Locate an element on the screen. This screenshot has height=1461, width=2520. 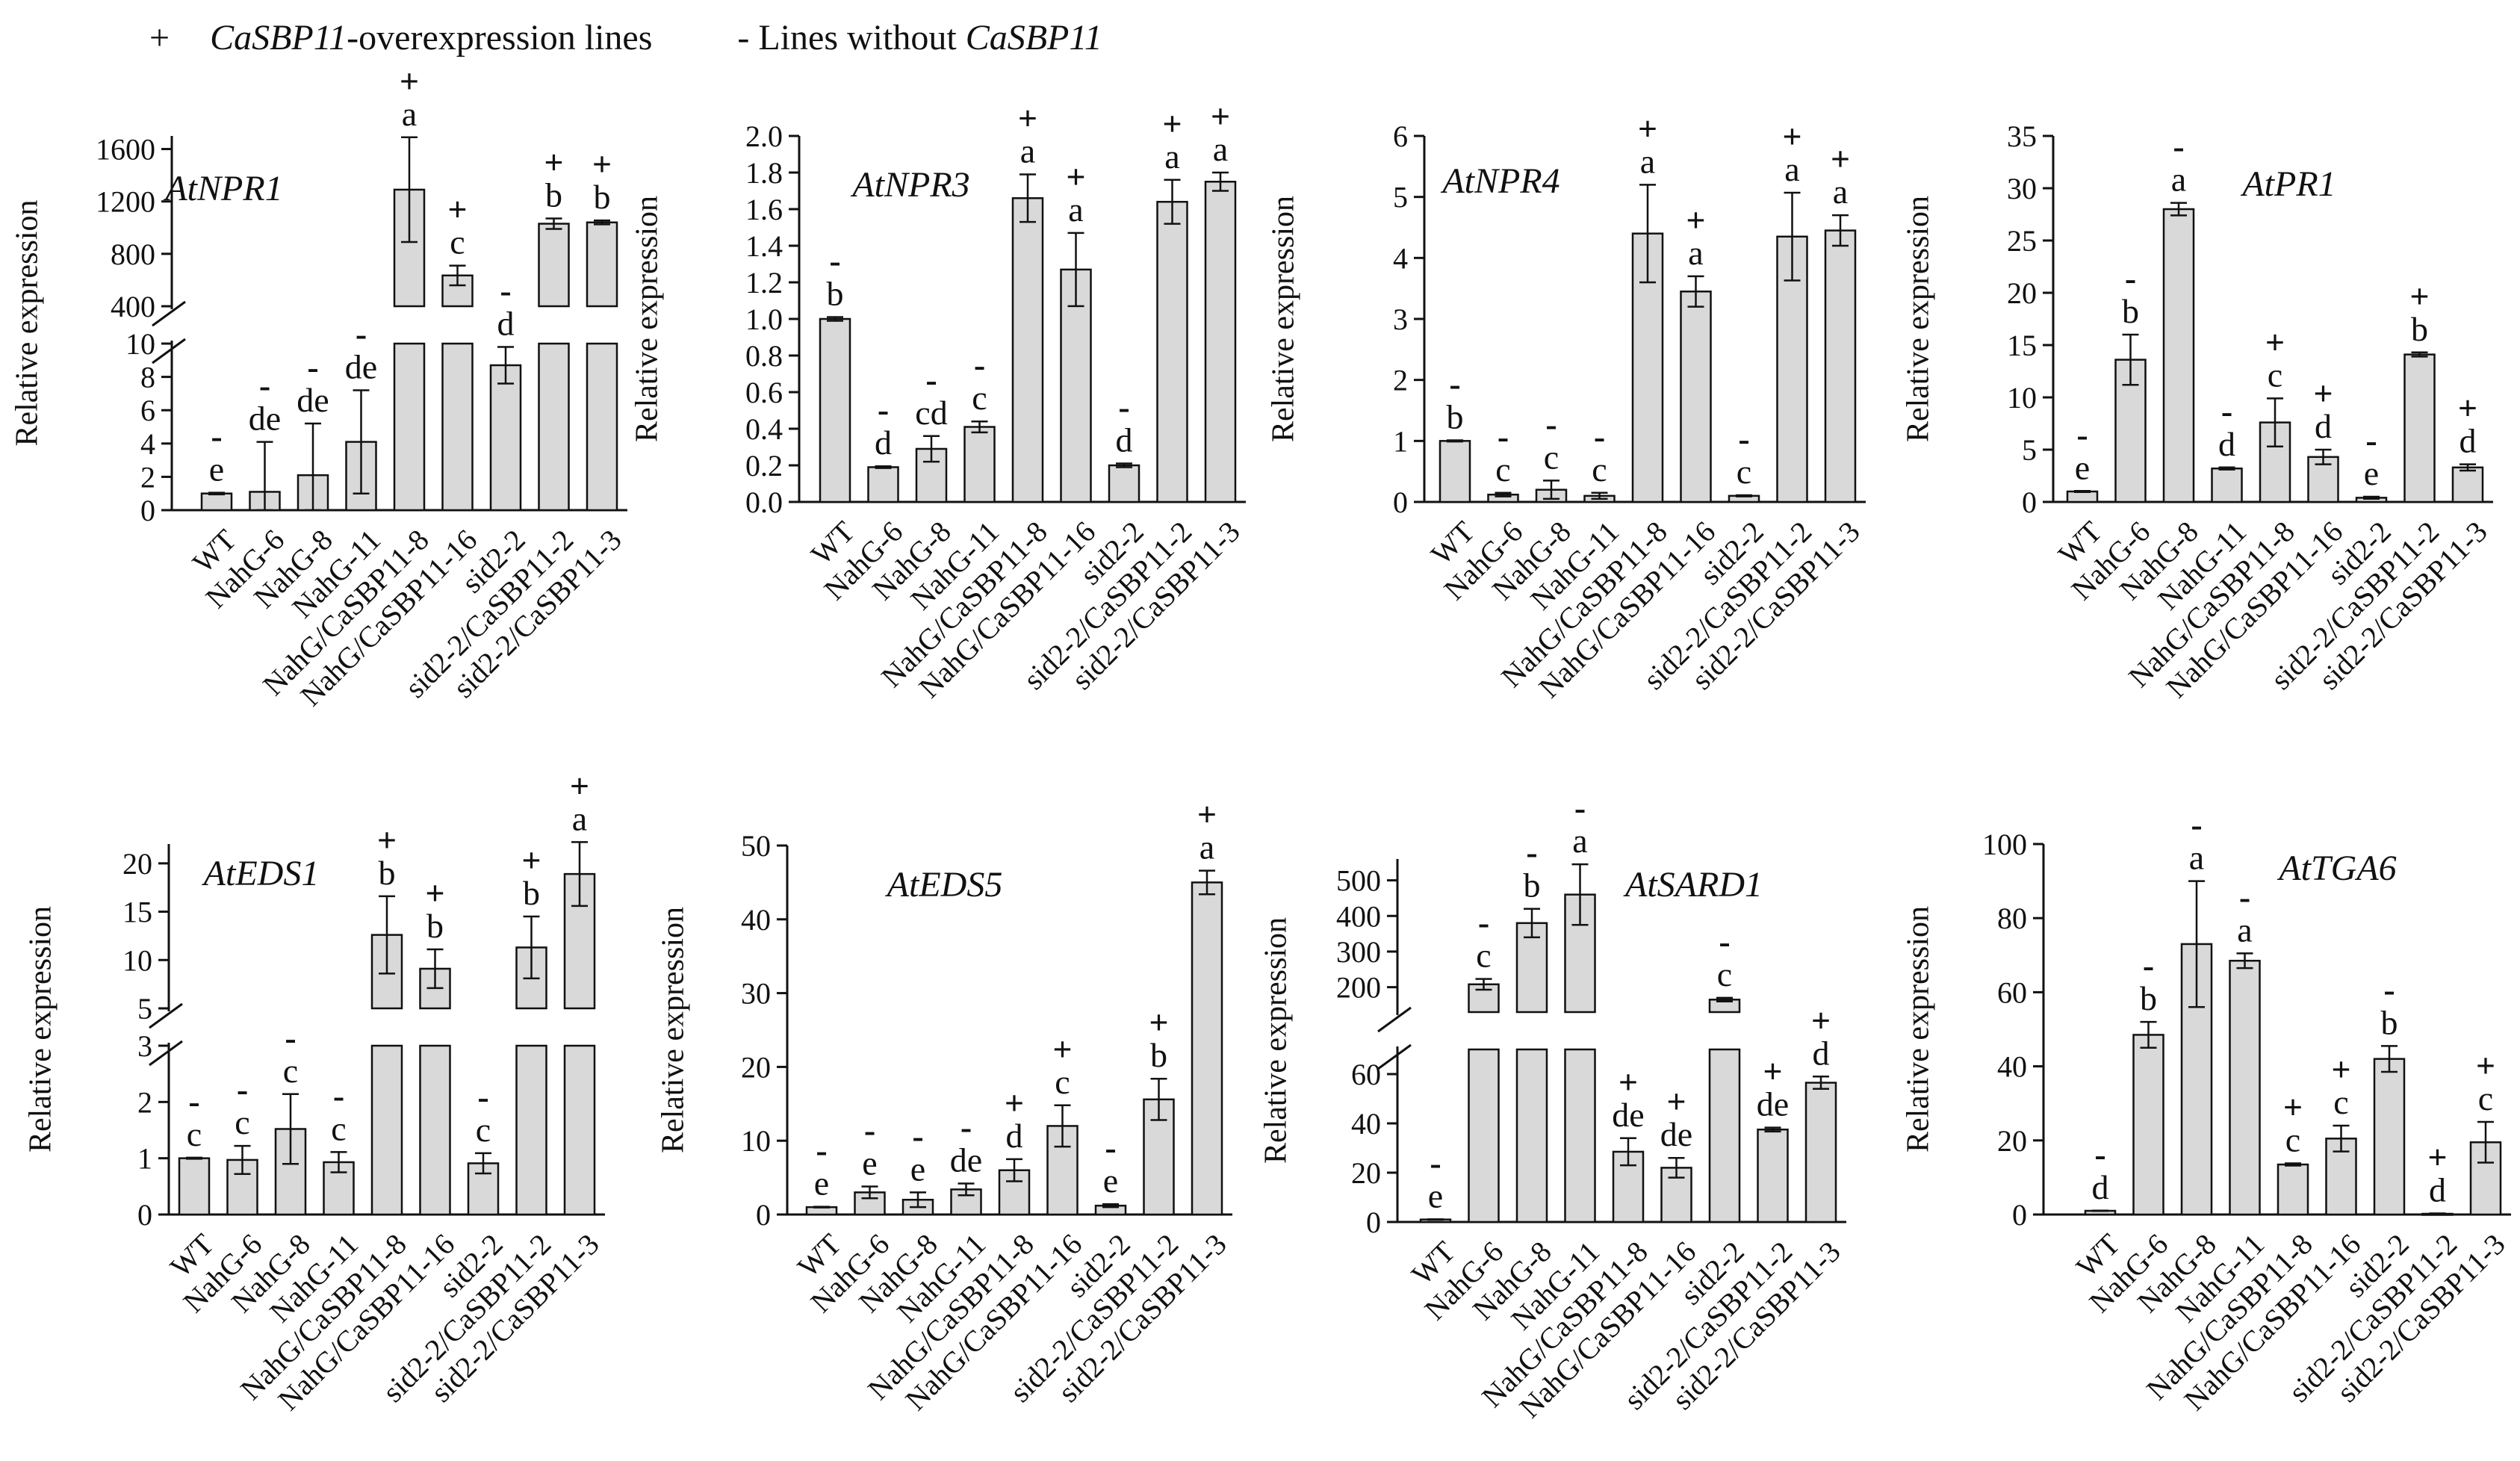
chart-title: AtTGA6 is located at coordinates (2336, 869).